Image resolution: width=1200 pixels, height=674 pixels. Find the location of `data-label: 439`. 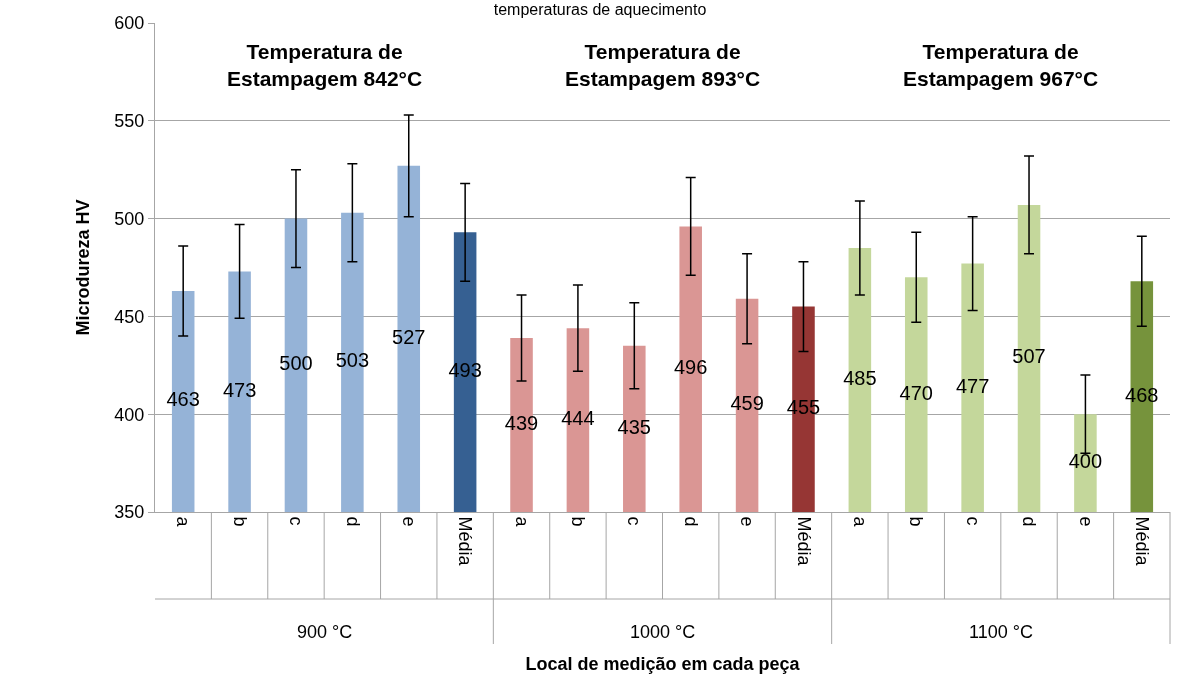

data-label: 439 is located at coordinates (521, 422).